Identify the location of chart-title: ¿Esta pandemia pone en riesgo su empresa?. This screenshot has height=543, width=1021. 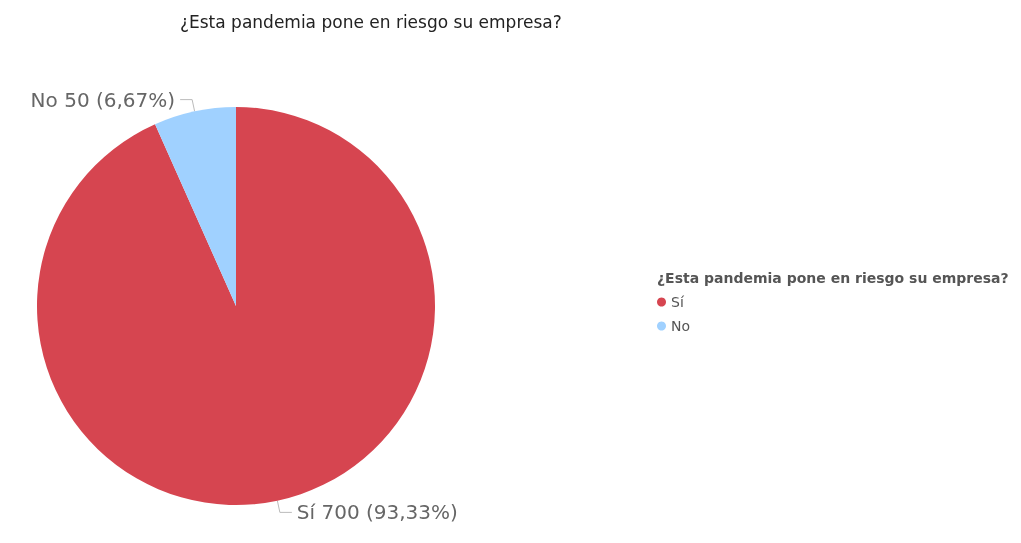
(371, 21).